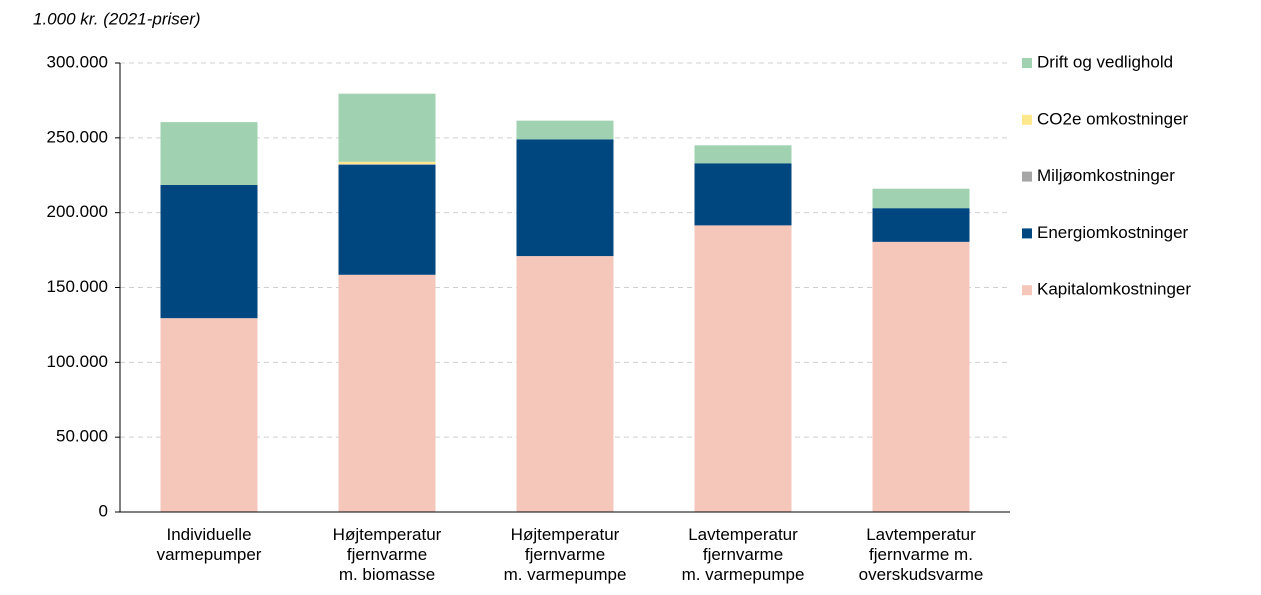  What do you see at coordinates (387, 554) in the screenshot?
I see `x-tick-label: Højtemperatur fjernvarme m. biomasse` at bounding box center [387, 554].